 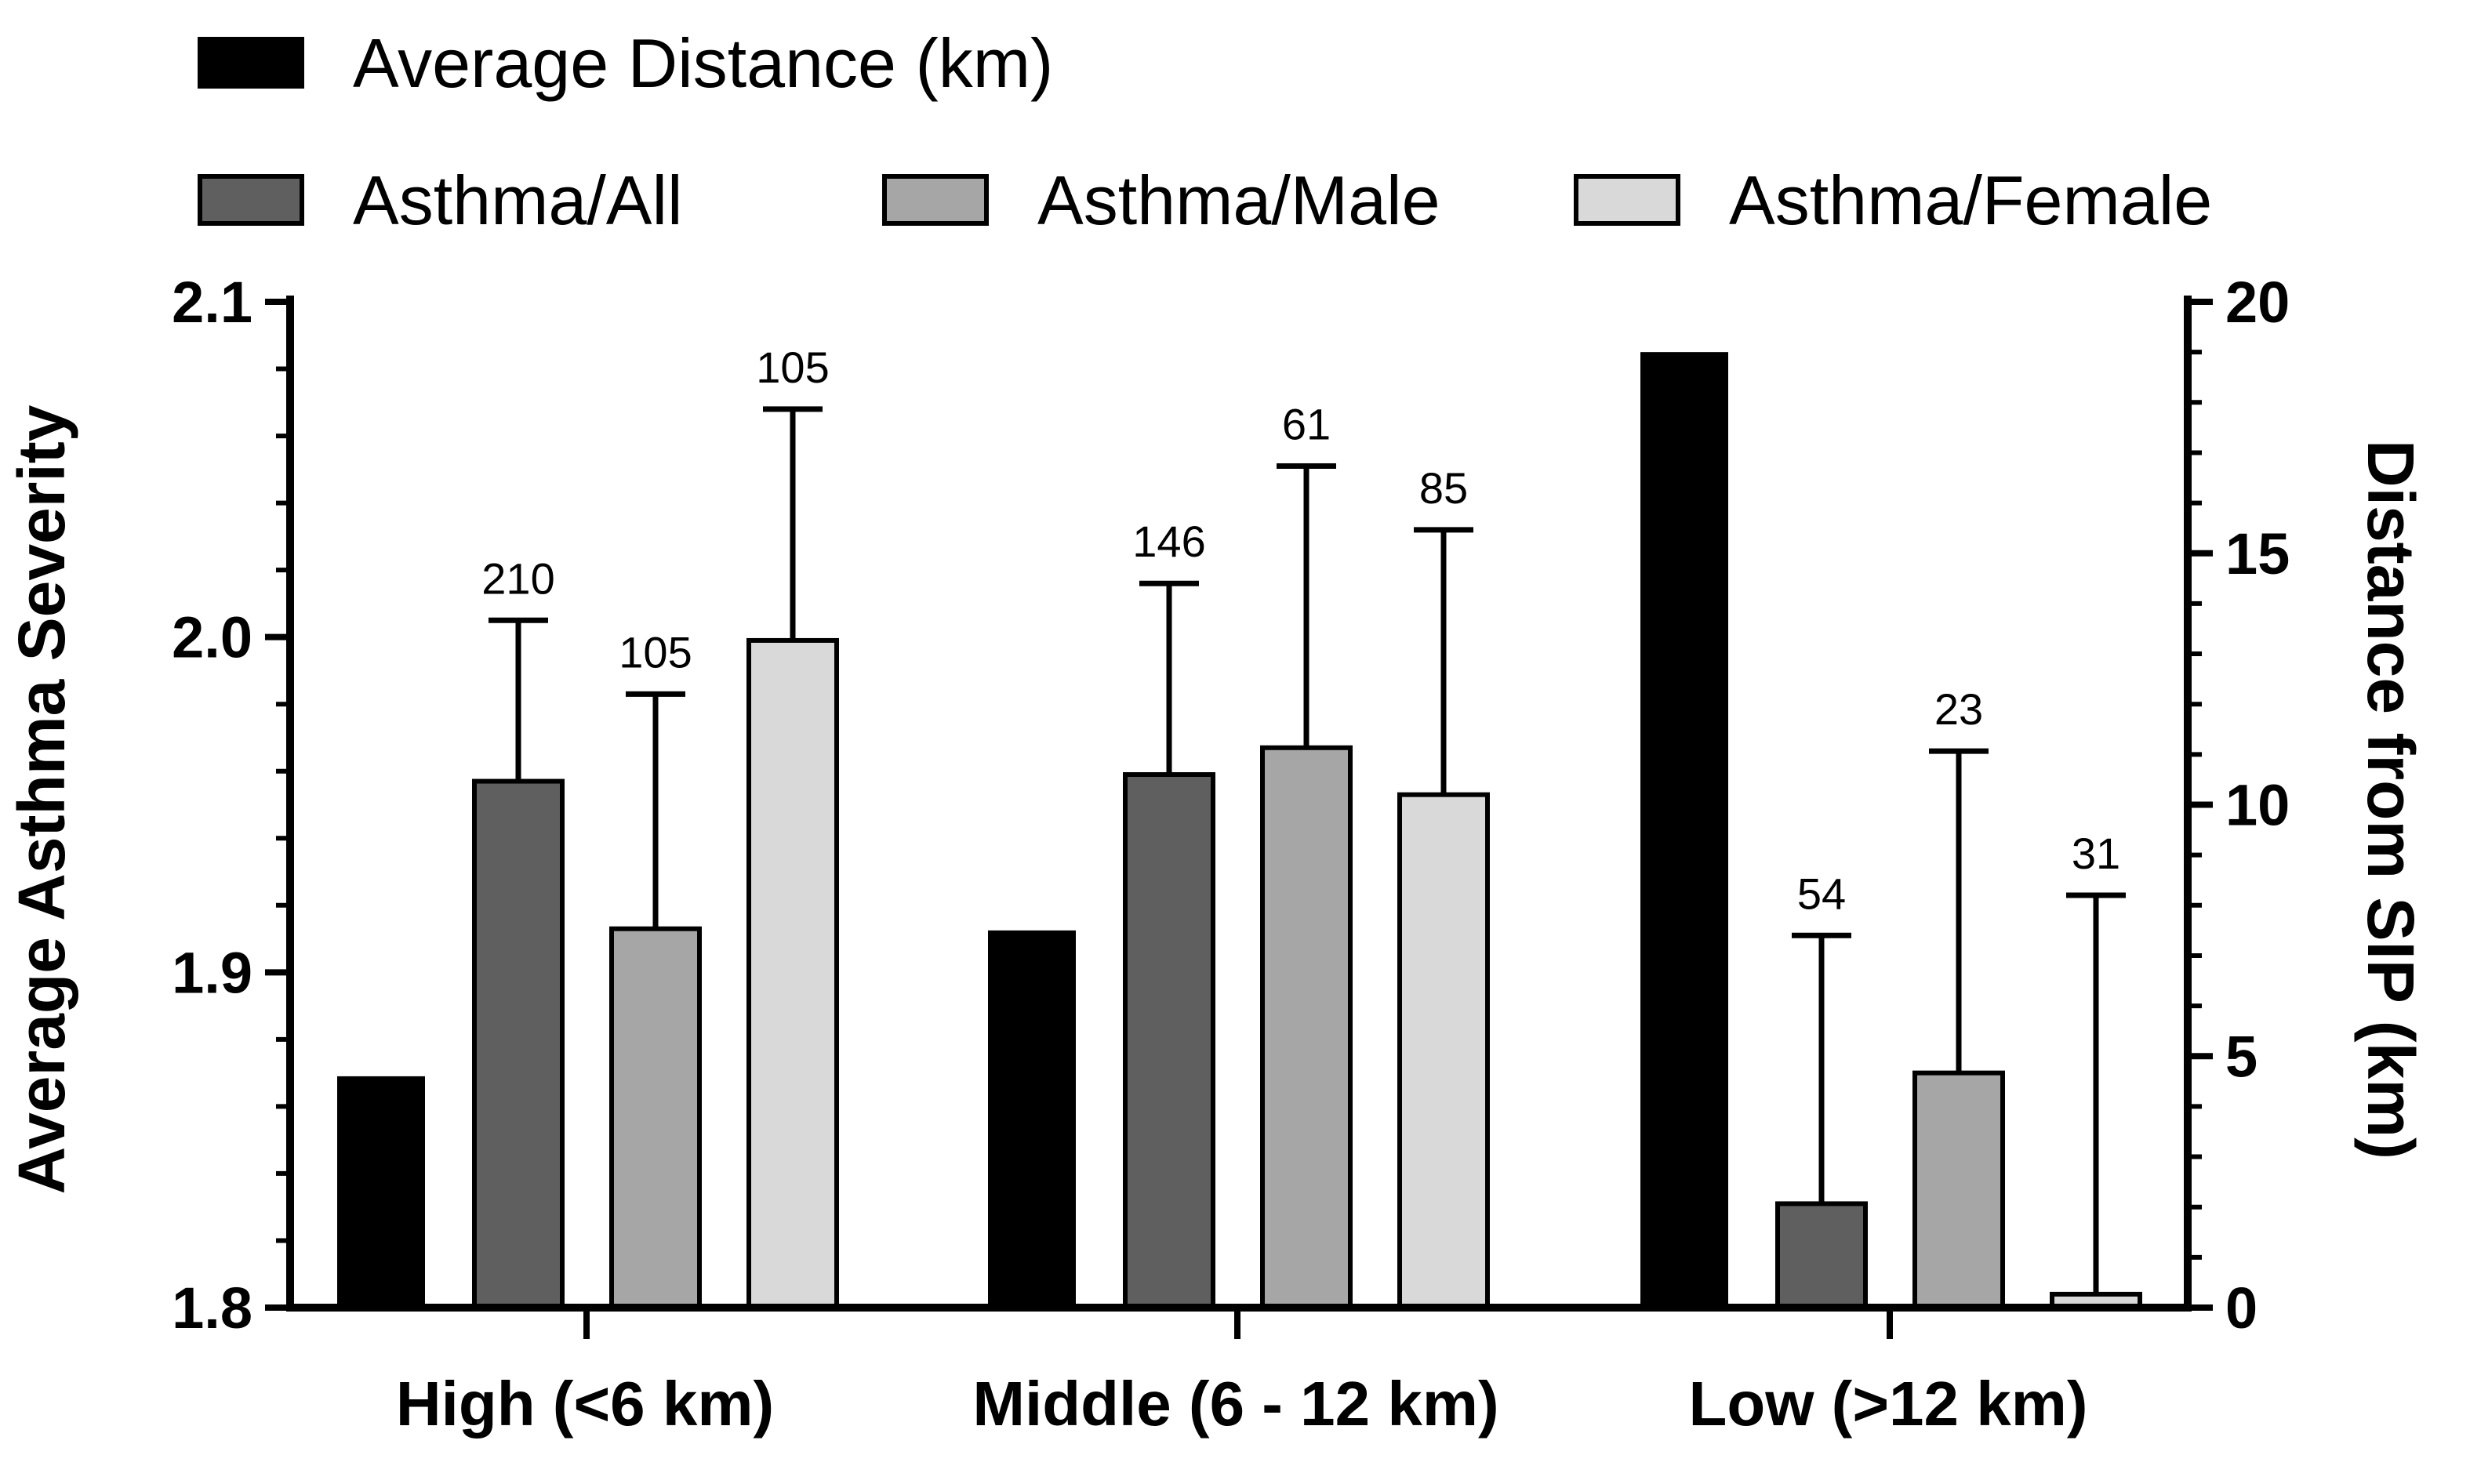 What do you see at coordinates (655, 652) in the screenshot?
I see `n-label-1-3: 105` at bounding box center [655, 652].